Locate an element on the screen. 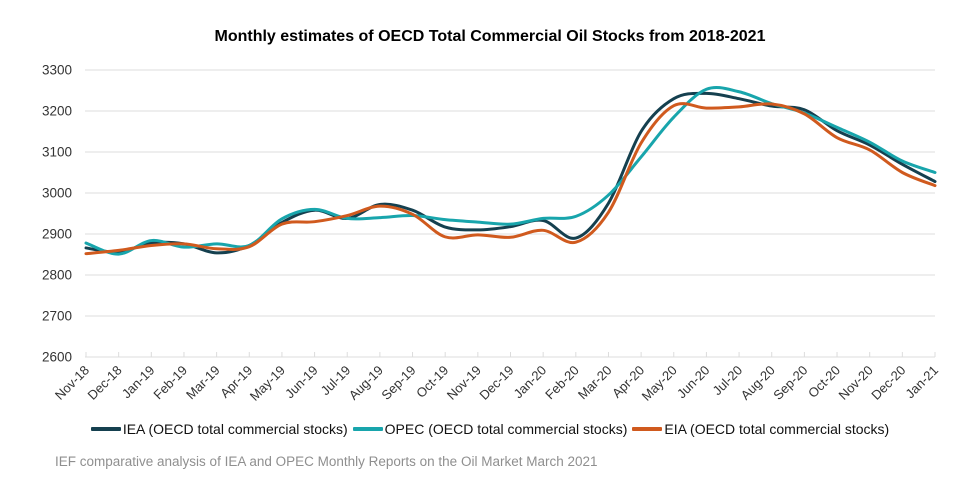  legend-swatch-opec is located at coordinates (367, 429).